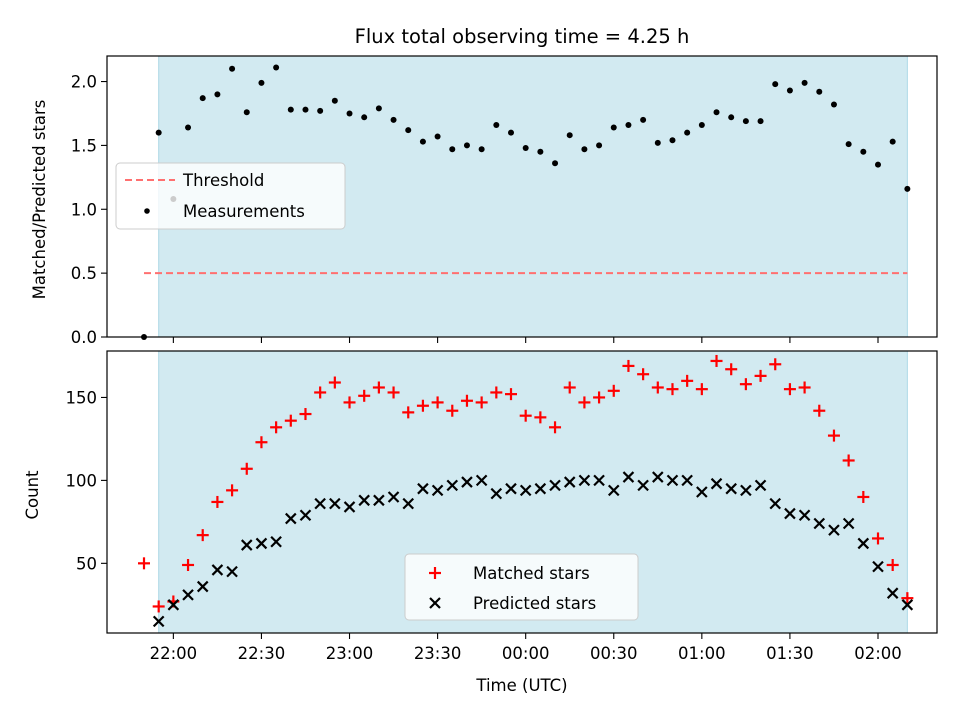 Image resolution: width=960 pixels, height=720 pixels. Describe the element at coordinates (244, 211) in the screenshot. I see `legend-measurements-label: Measurements` at that location.